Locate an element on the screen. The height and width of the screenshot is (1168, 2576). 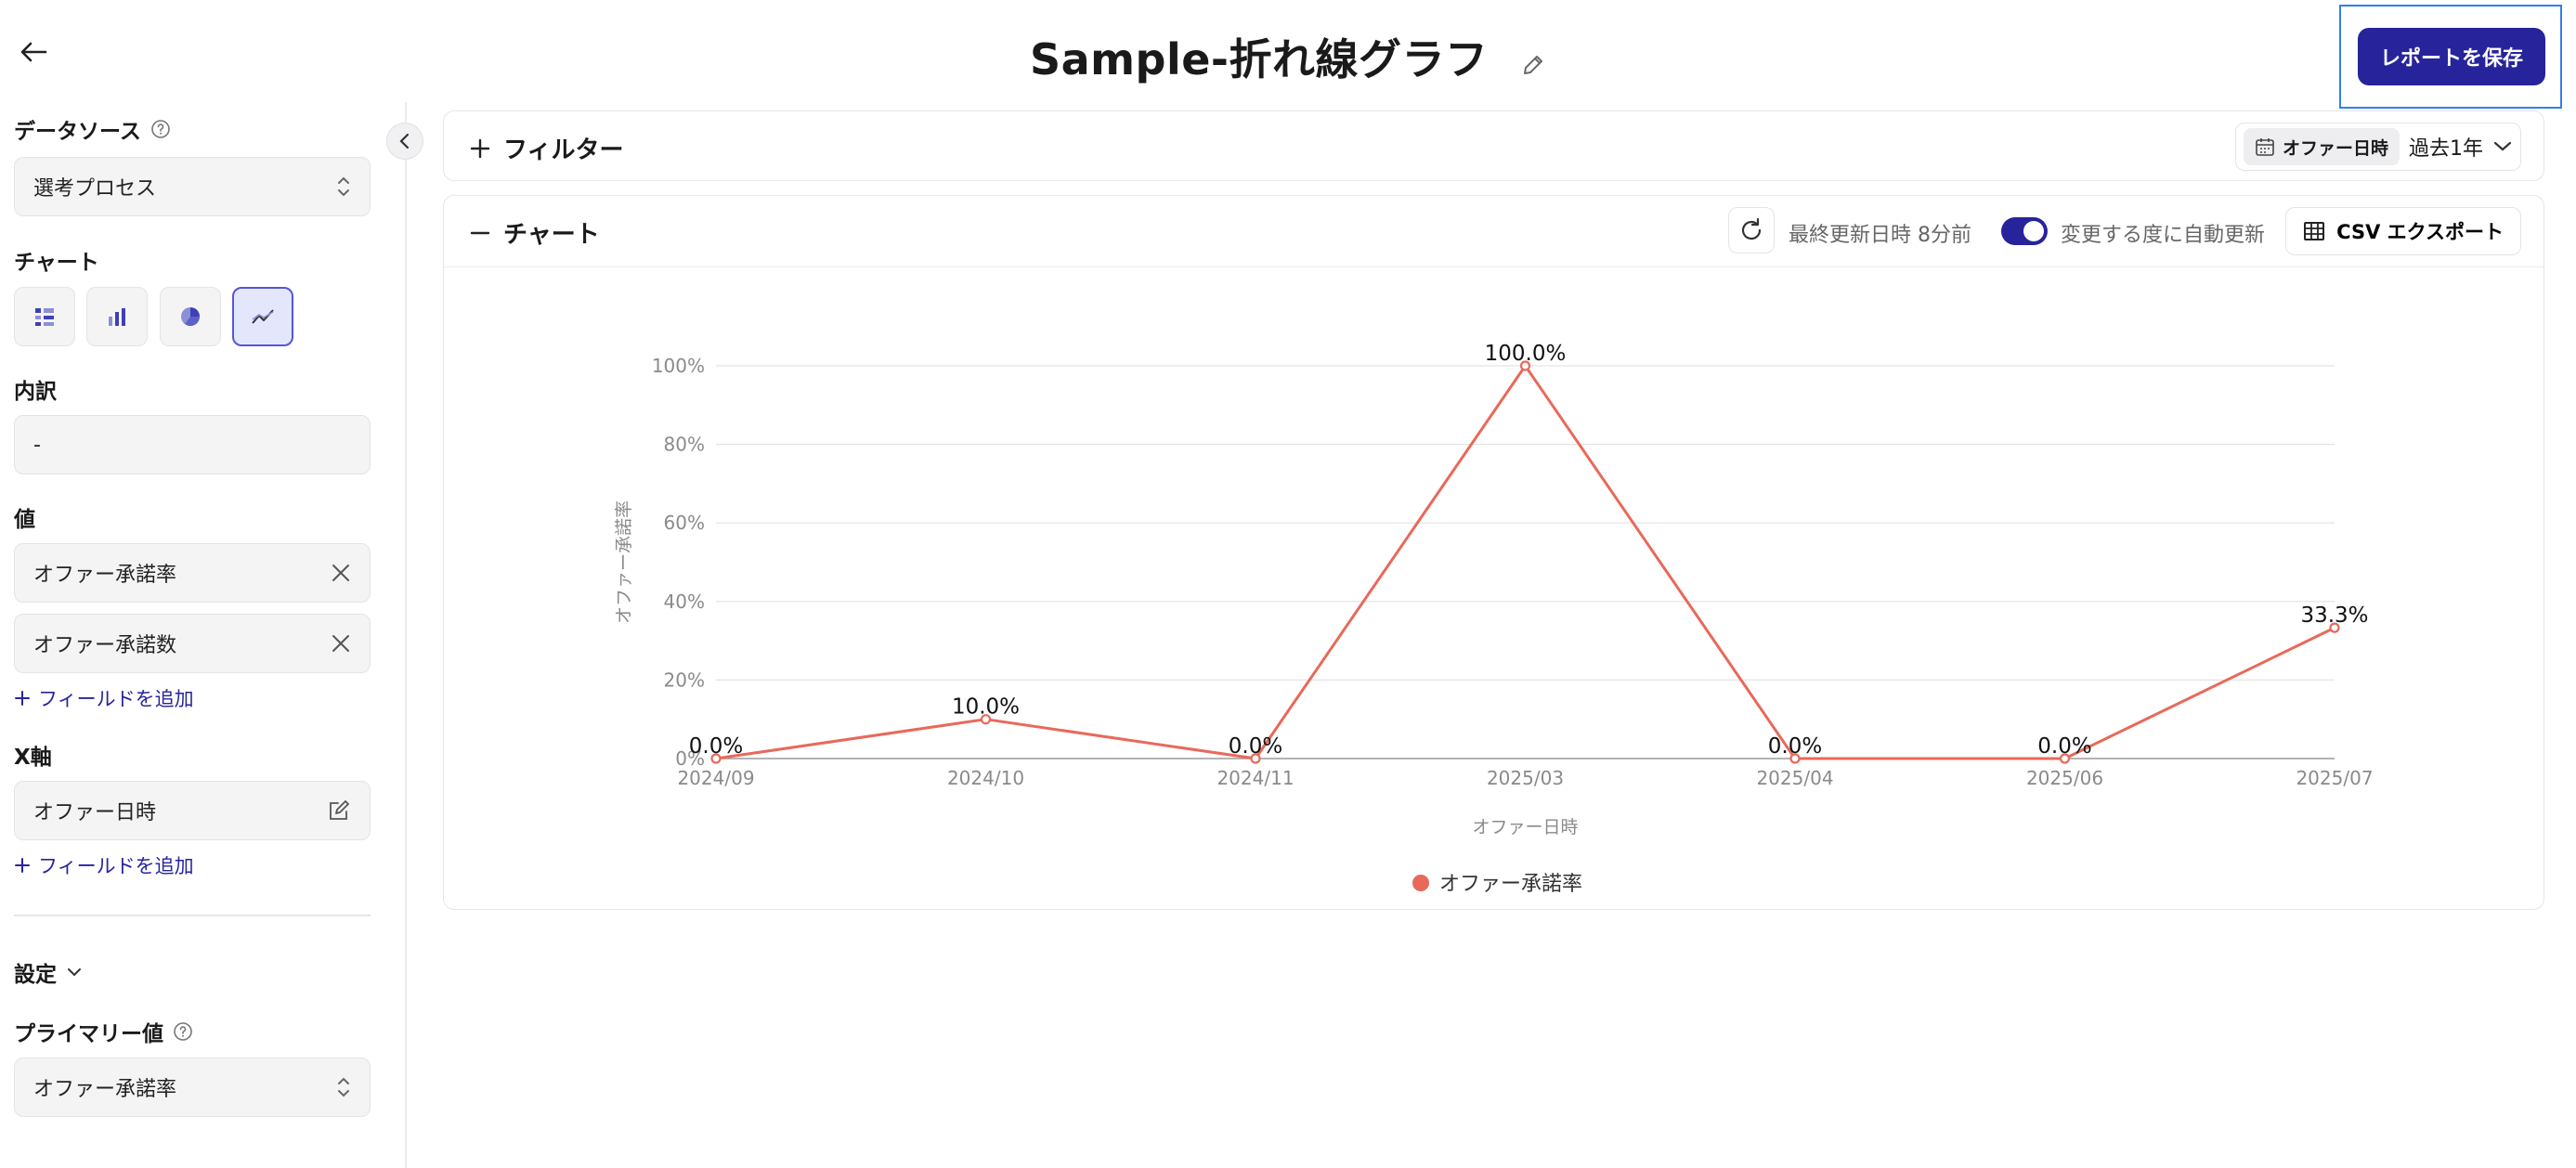
data-source-select: 選考プロセス is located at coordinates (192, 186).